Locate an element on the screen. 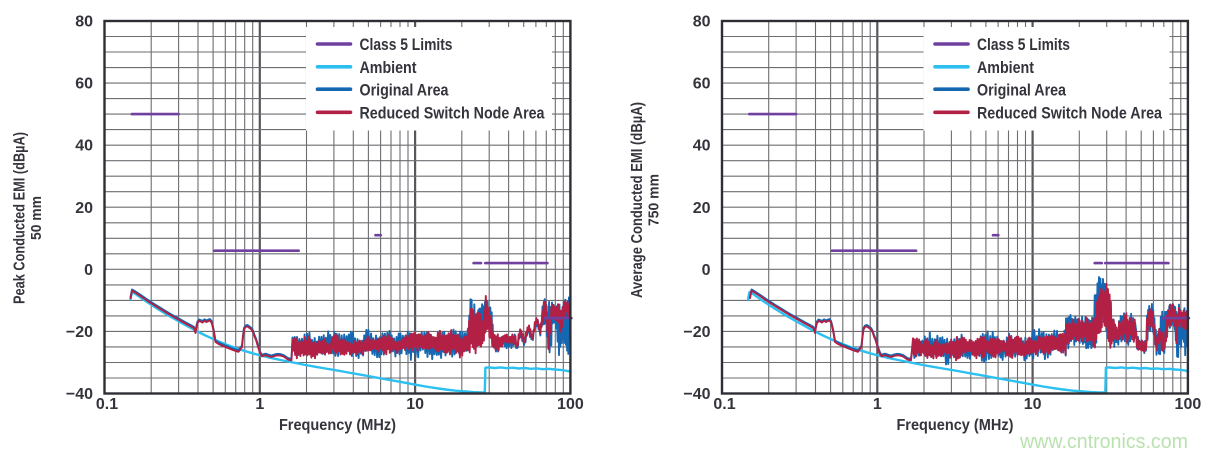  svg-text: www.cntronics.com is located at coordinates (1103, 442).